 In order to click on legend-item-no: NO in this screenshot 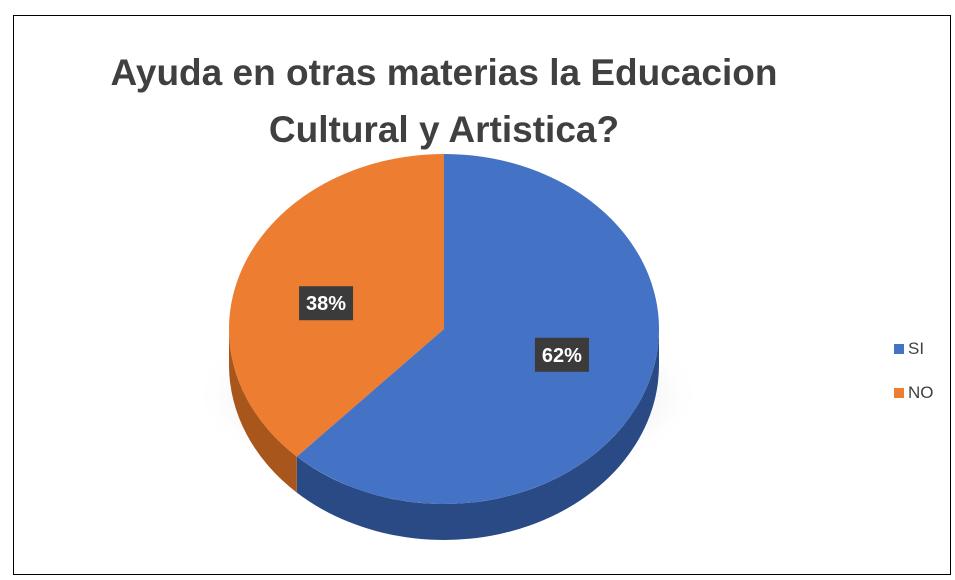, I will do `click(914, 393)`.